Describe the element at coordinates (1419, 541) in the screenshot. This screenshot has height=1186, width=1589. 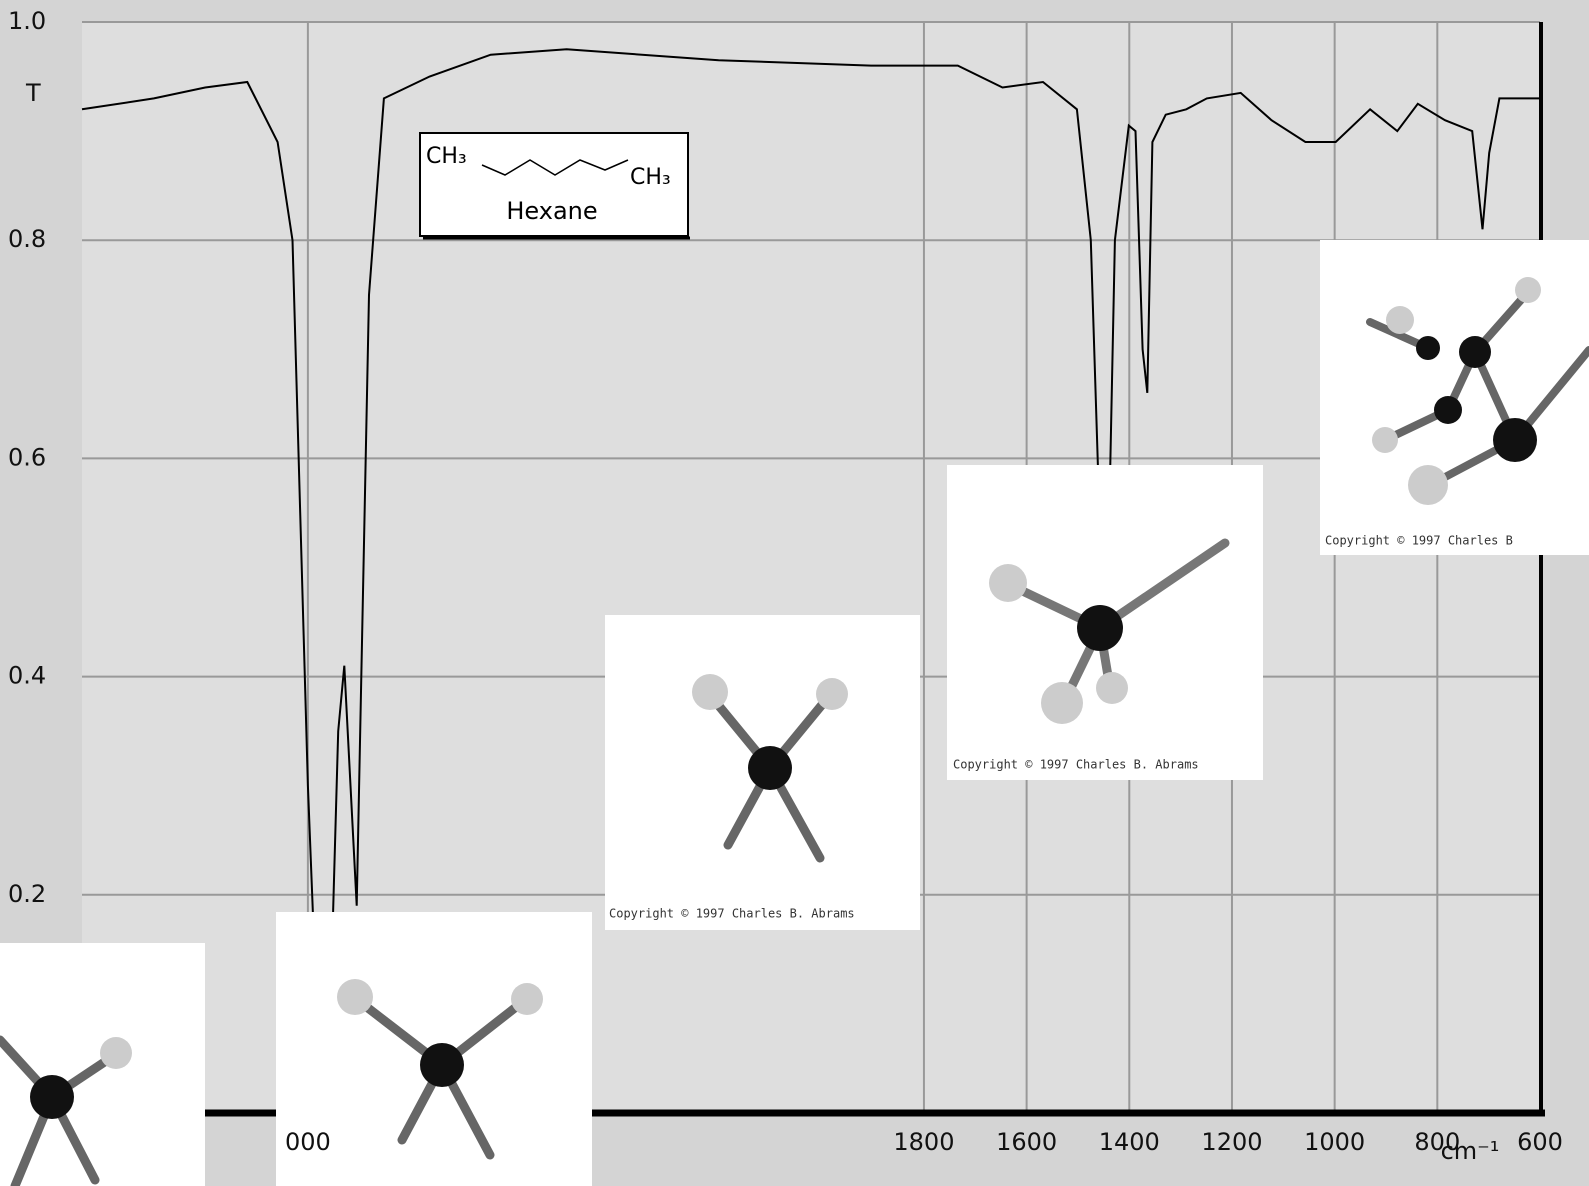
I see `copyright: Copyright © 1997 Charles B` at that location.